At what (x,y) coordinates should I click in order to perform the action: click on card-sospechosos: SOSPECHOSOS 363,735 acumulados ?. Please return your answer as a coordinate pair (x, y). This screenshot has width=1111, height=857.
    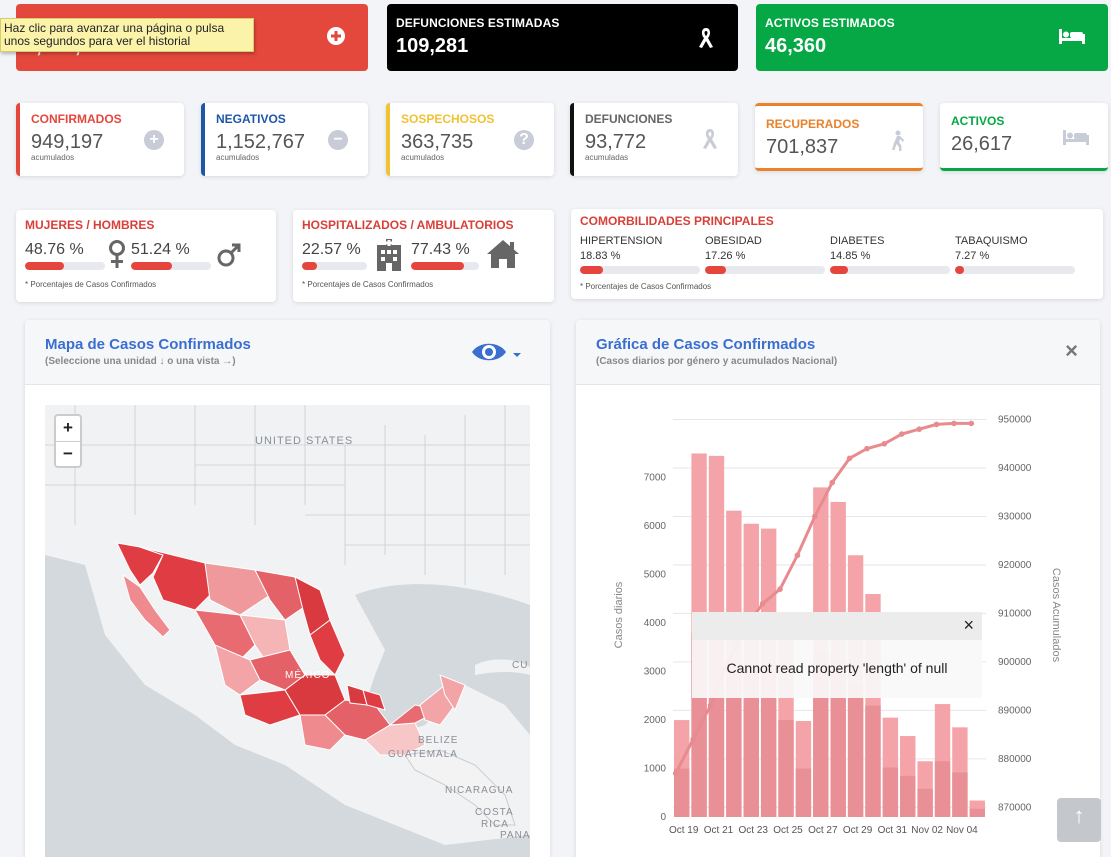
    Looking at the image, I should click on (470, 139).